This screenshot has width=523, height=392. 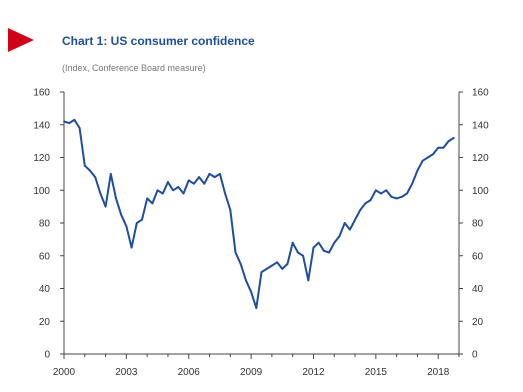 What do you see at coordinates (134, 68) in the screenshot?
I see `chart-subtitle: (Index, Conference Board measure)` at bounding box center [134, 68].